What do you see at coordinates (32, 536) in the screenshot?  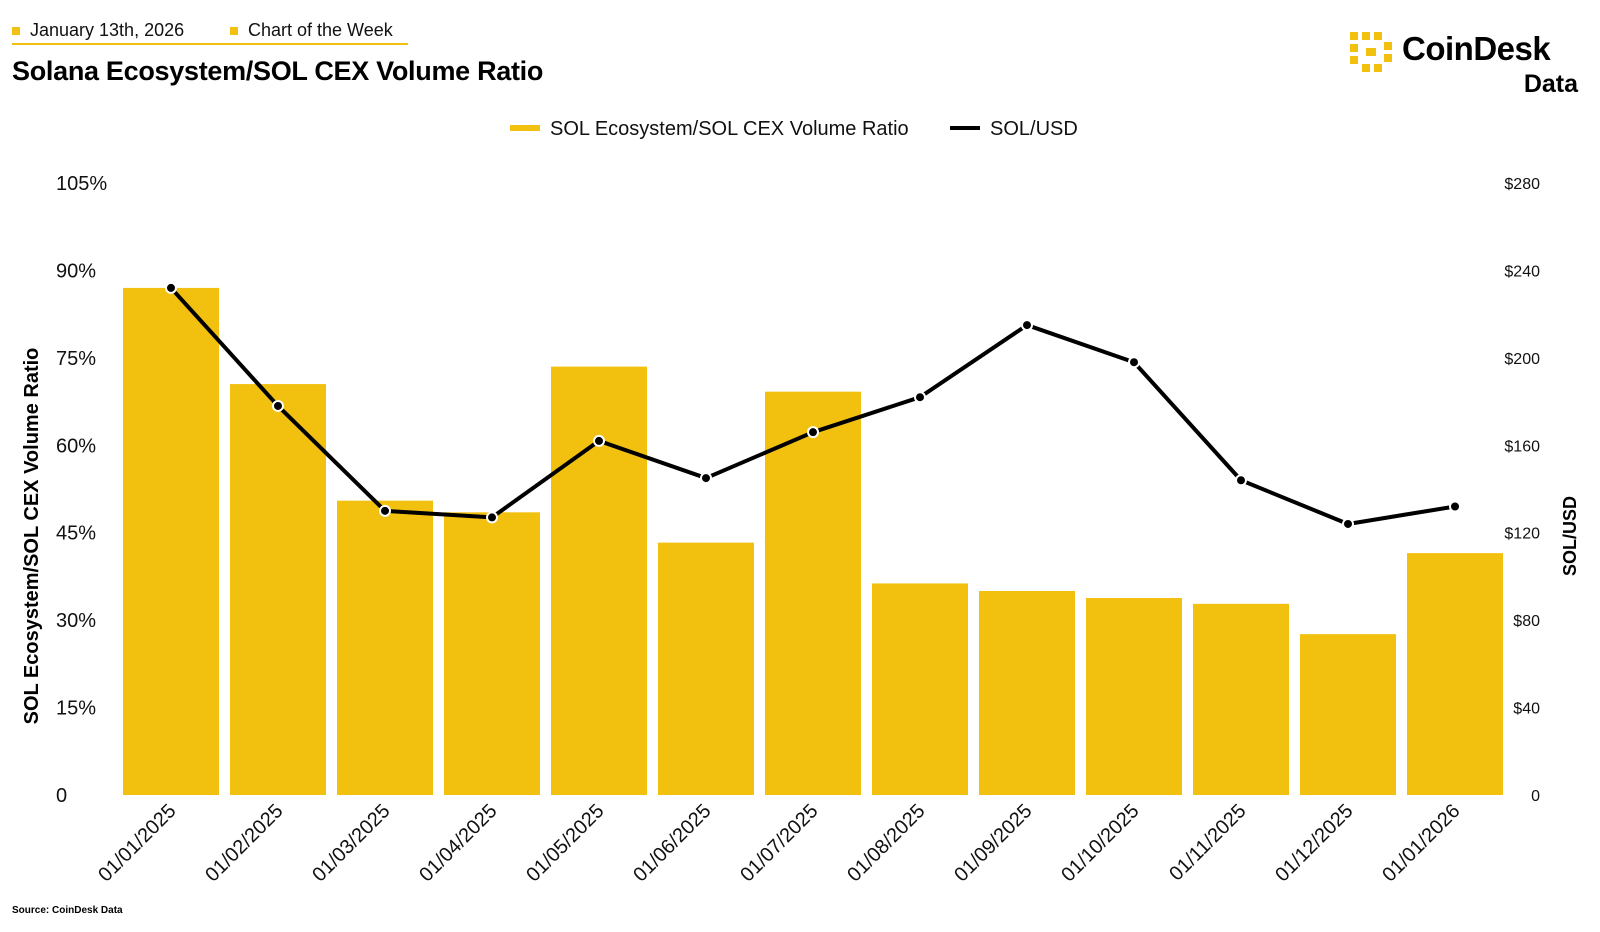 I see `y-axis-title: SOL Ecosystem/SOL CEX Volume Ratio` at bounding box center [32, 536].